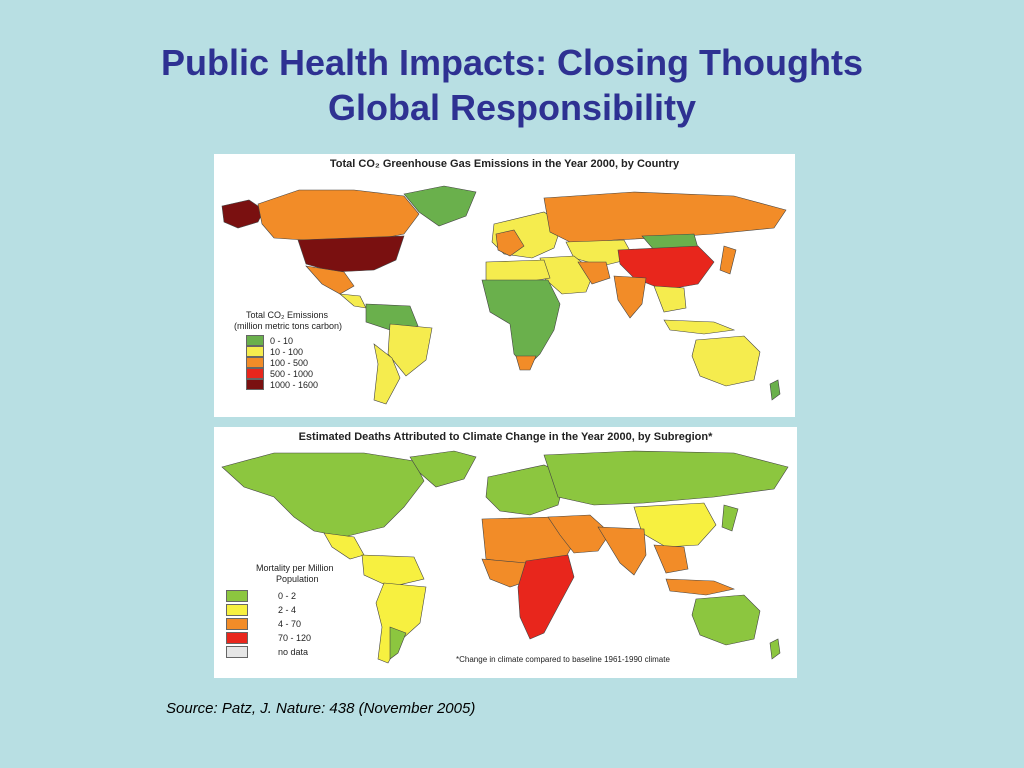 The height and width of the screenshot is (768, 1024). I want to click on legend-item: 10 - 100, so click(294, 351).